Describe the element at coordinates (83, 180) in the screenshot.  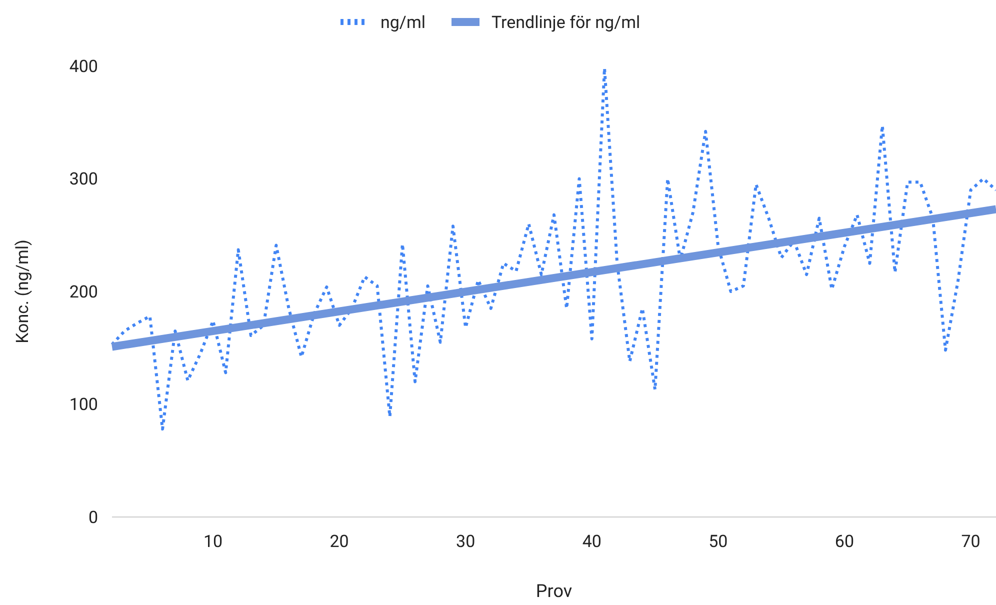
I see `y-tick-label: 300` at that location.